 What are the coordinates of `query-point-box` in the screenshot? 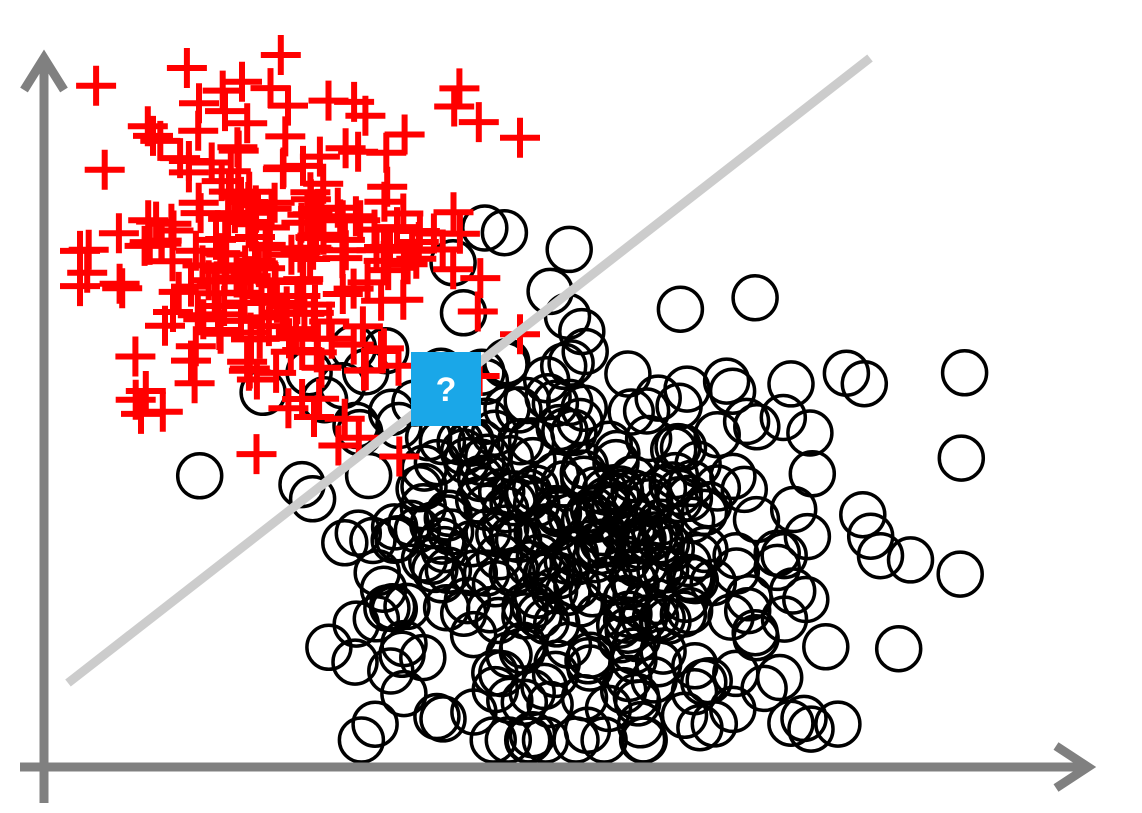 It's located at (446, 389).